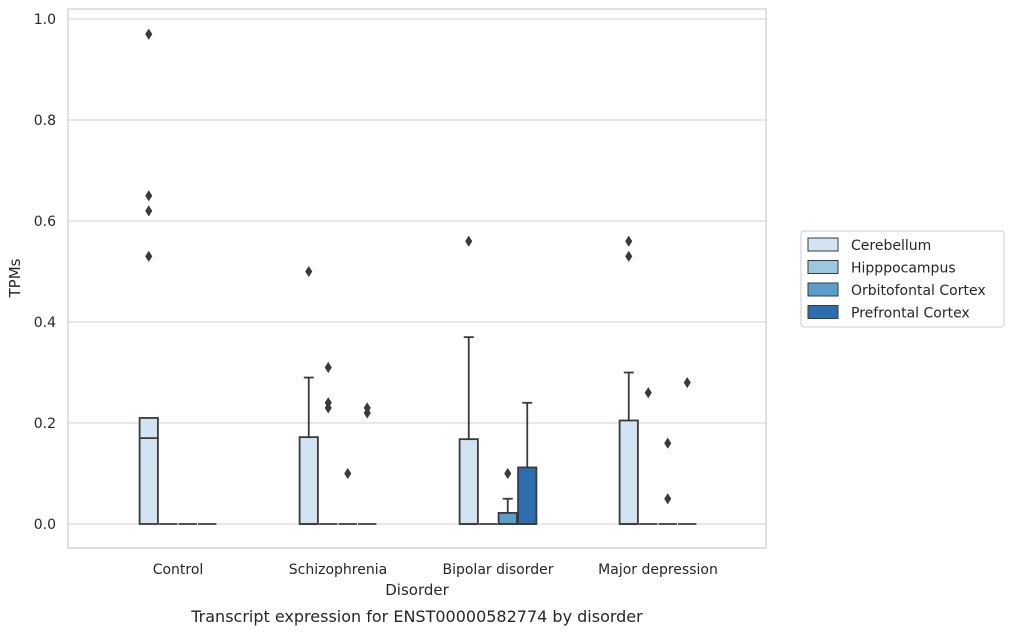  Describe the element at coordinates (45, 323) in the screenshot. I see `y-tick-label: 0.4` at that location.